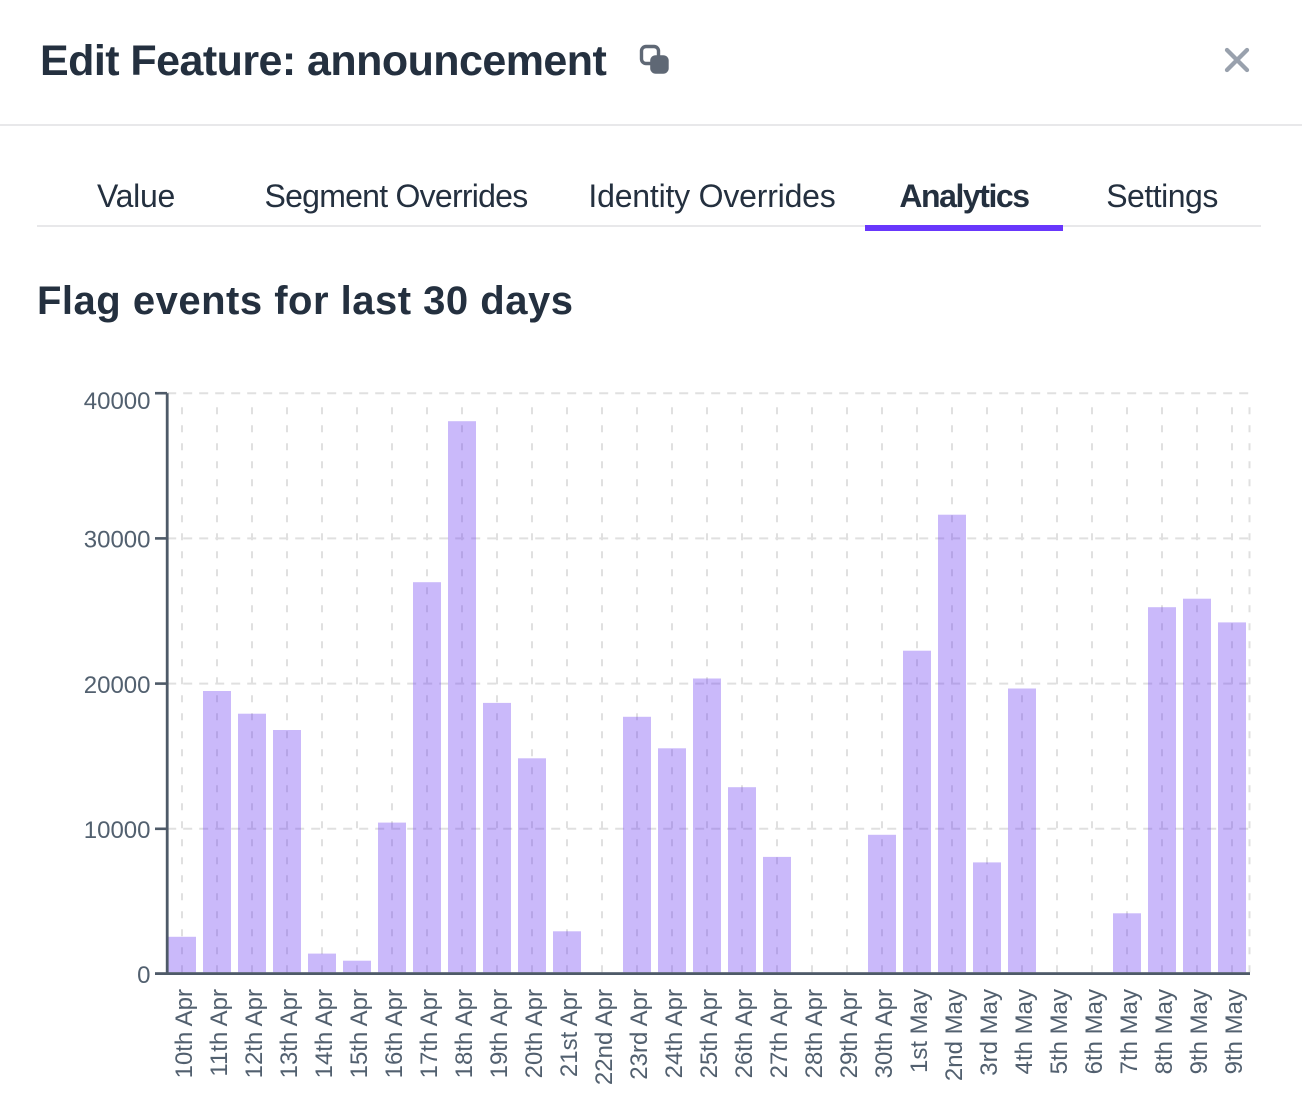  Describe the element at coordinates (1164, 1031) in the screenshot. I see `svg-text: 8th May` at that location.